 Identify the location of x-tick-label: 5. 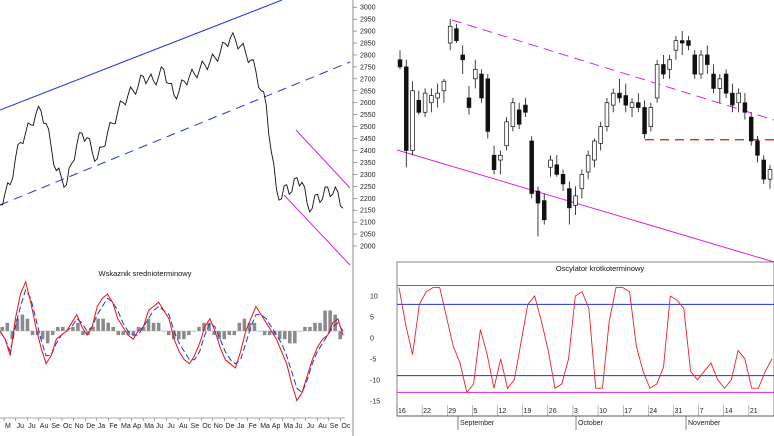
(475, 411).